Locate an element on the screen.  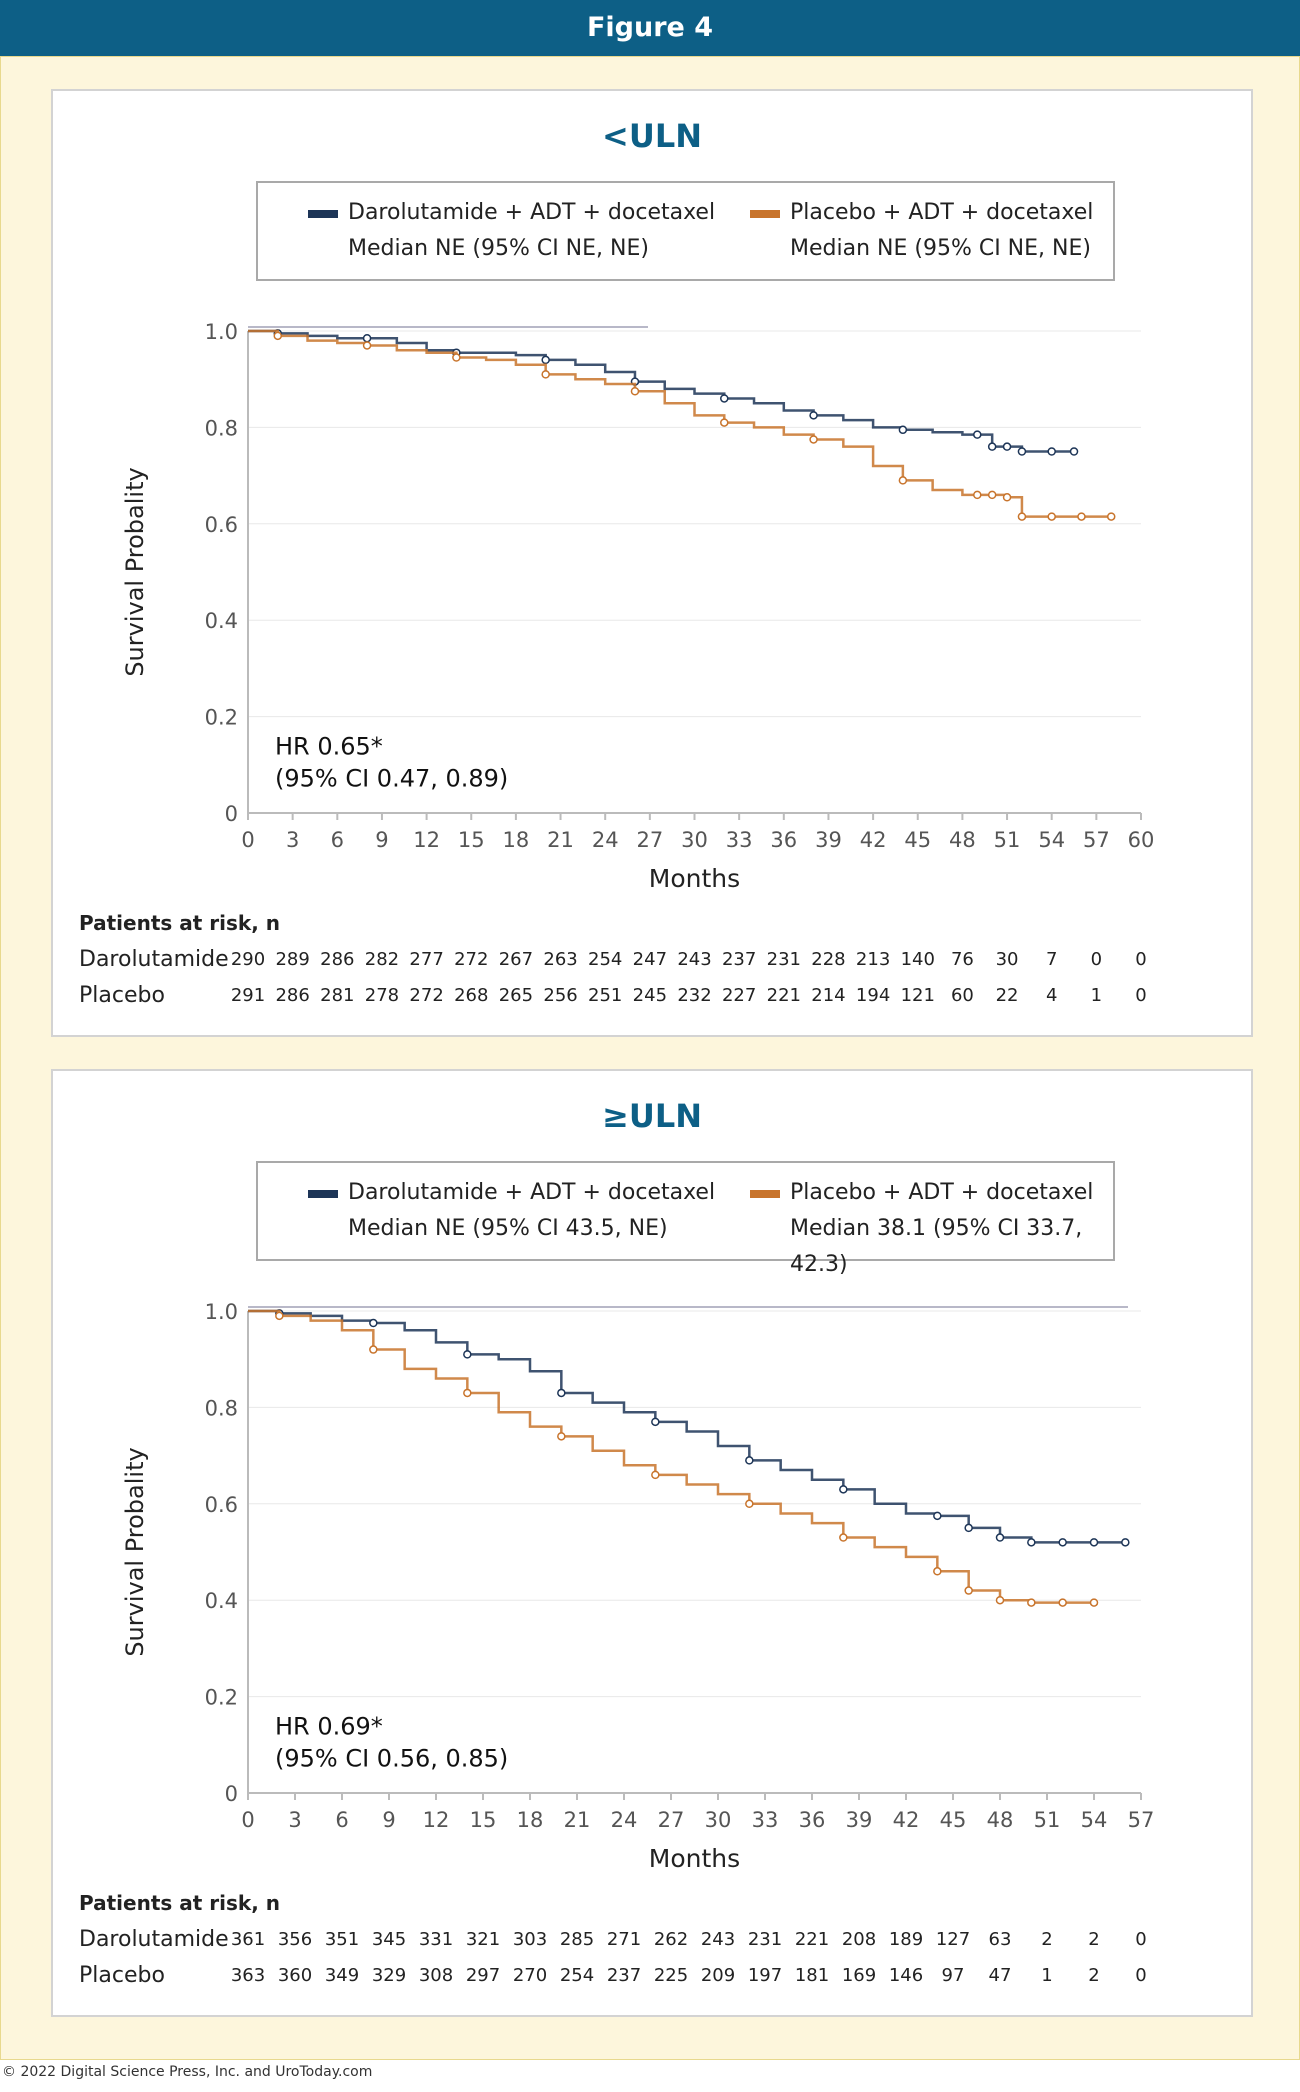
panel-title: ≥ULN is located at coordinates (652, 1116).